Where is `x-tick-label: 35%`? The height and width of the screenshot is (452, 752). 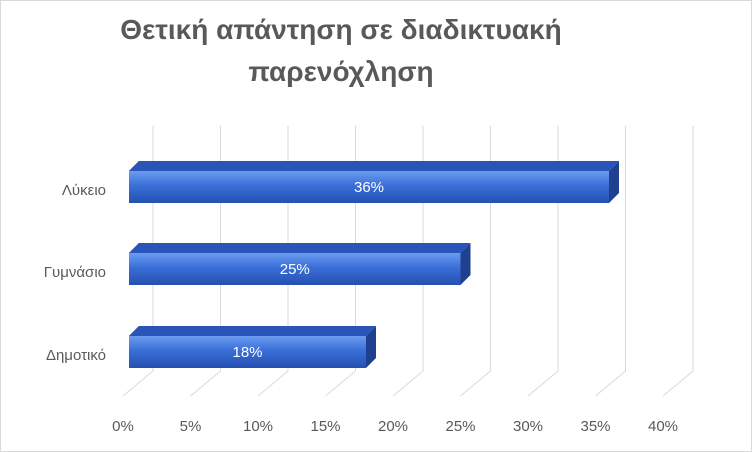 x-tick-label: 35% is located at coordinates (595, 426).